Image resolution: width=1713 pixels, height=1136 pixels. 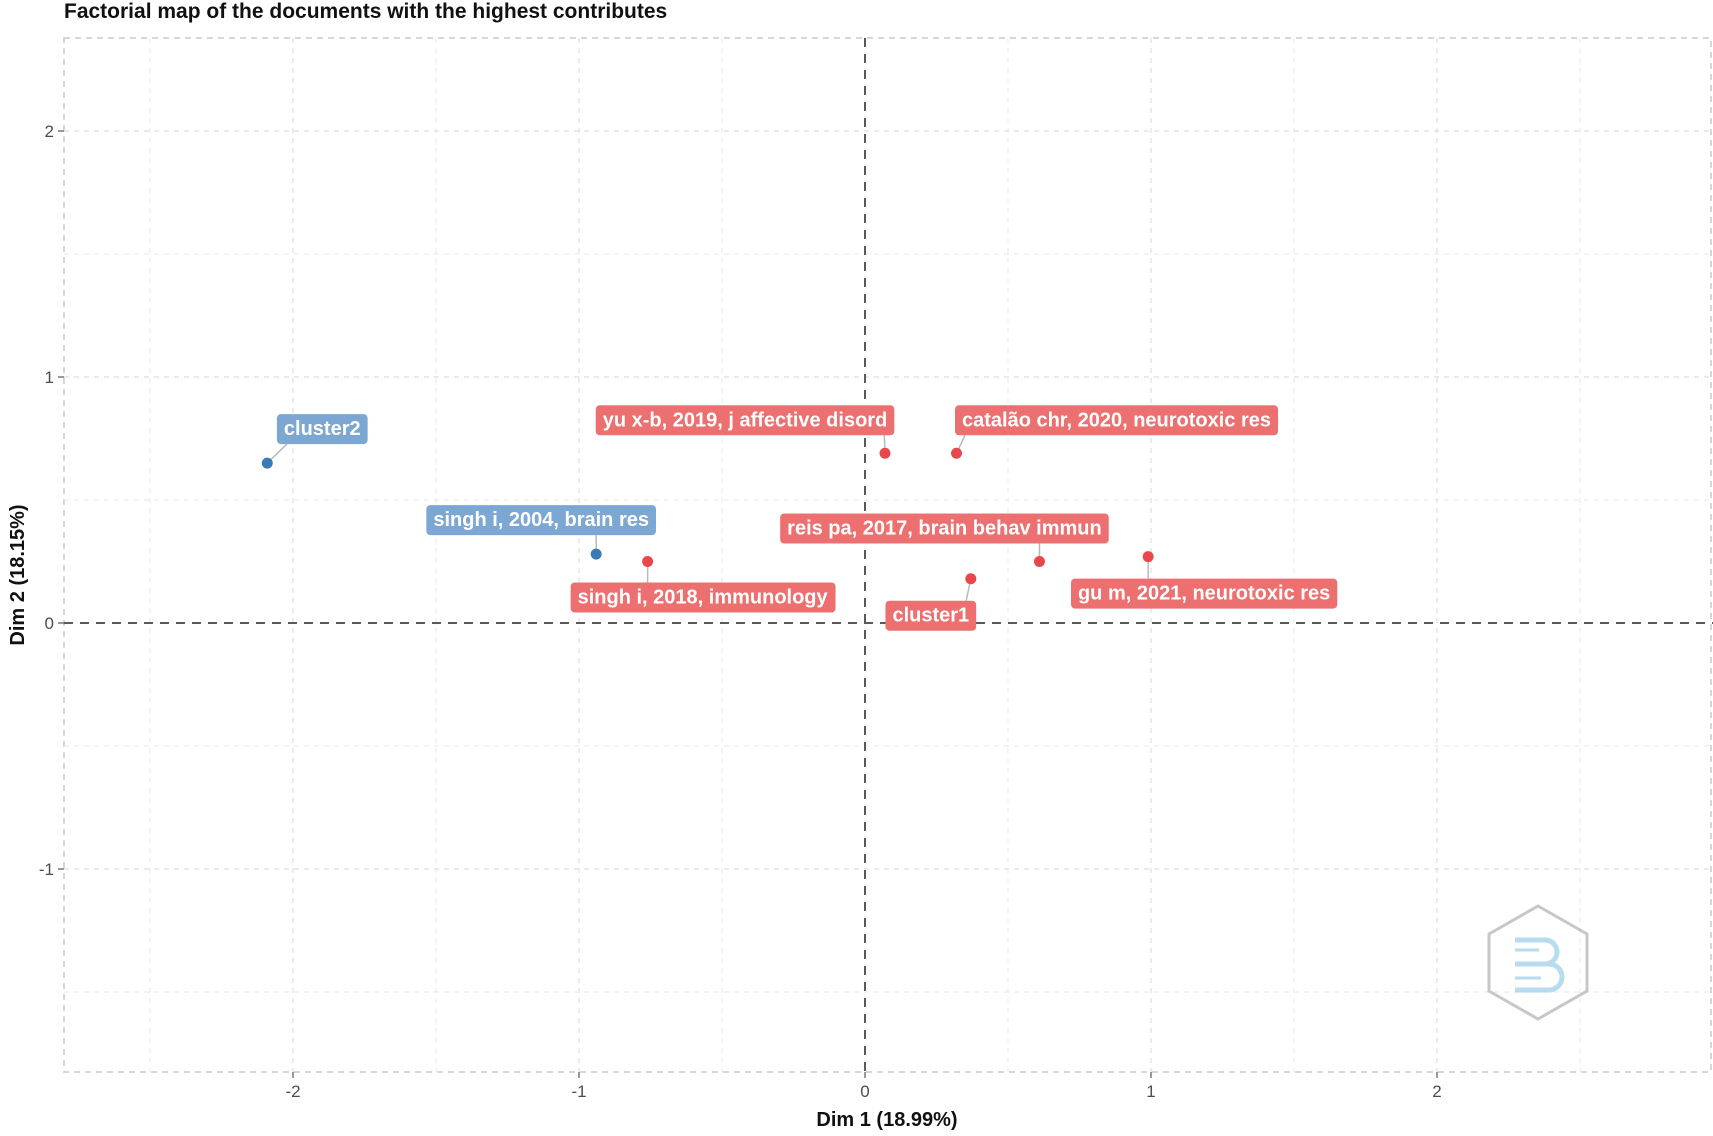 I want to click on x-tick-label: 2, so click(x=1436, y=1091).